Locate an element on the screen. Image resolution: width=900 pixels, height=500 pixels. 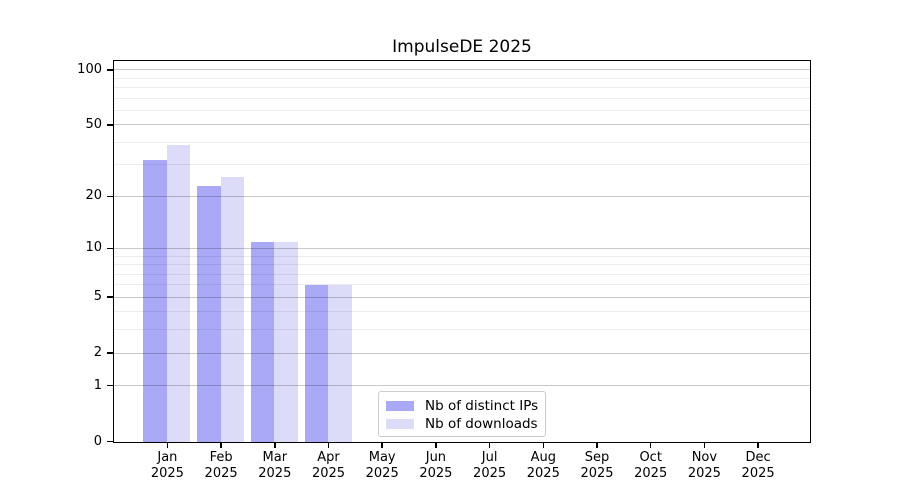
y-tick-label: 1 is located at coordinates (97, 385).